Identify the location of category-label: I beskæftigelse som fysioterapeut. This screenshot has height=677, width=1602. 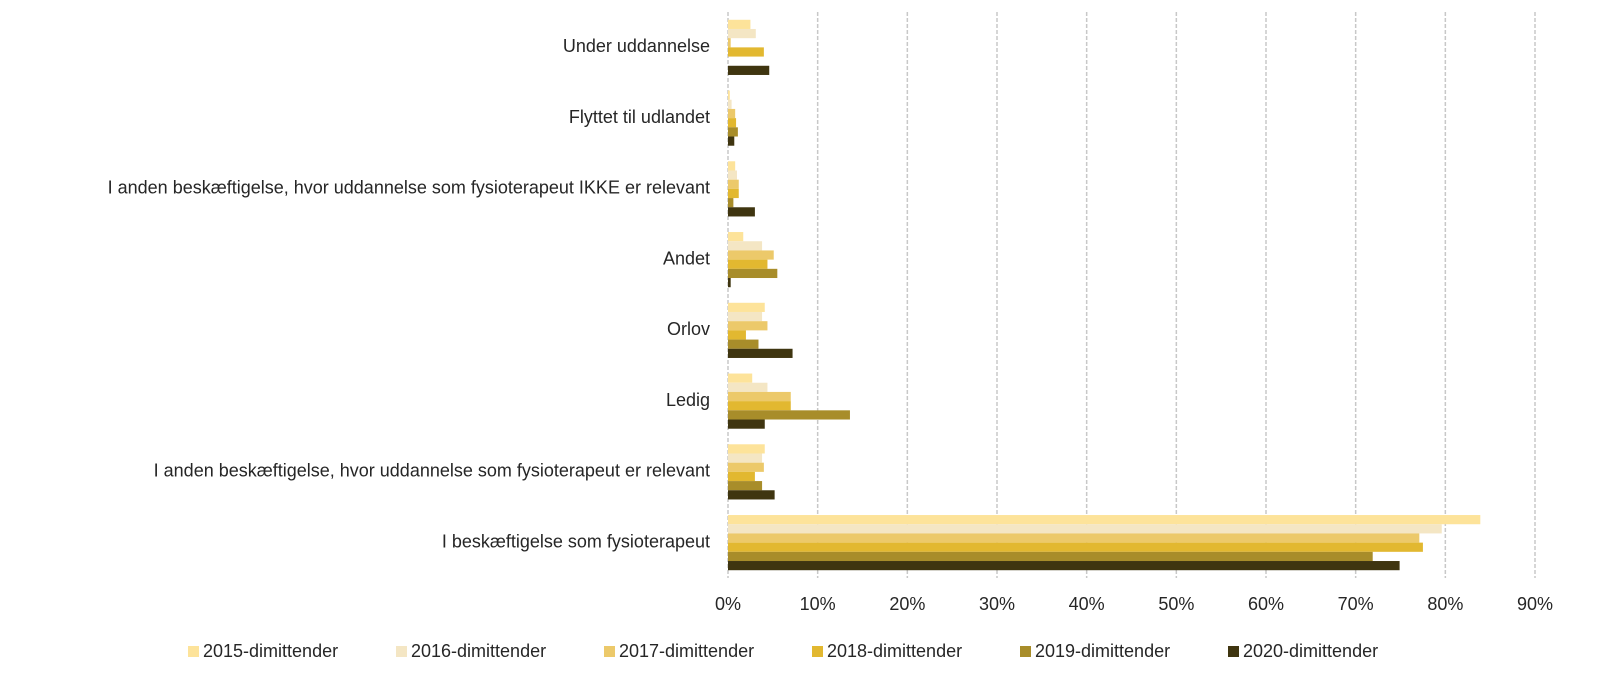
(576, 541).